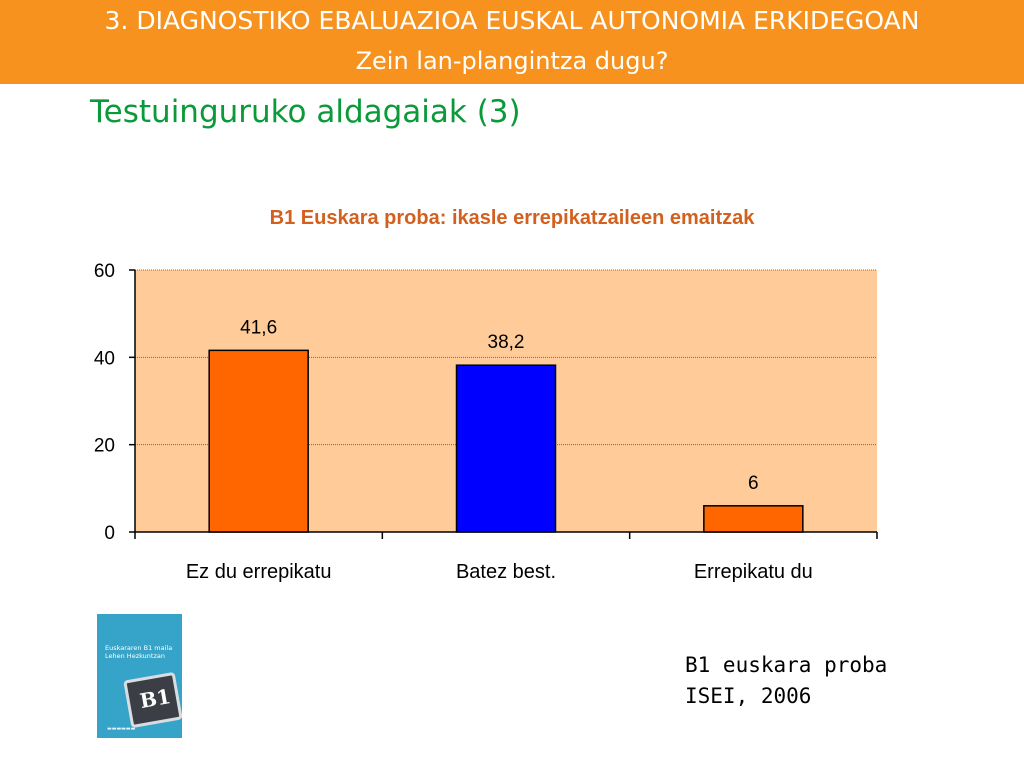  I want to click on y-tick-label: 0, so click(109, 533).